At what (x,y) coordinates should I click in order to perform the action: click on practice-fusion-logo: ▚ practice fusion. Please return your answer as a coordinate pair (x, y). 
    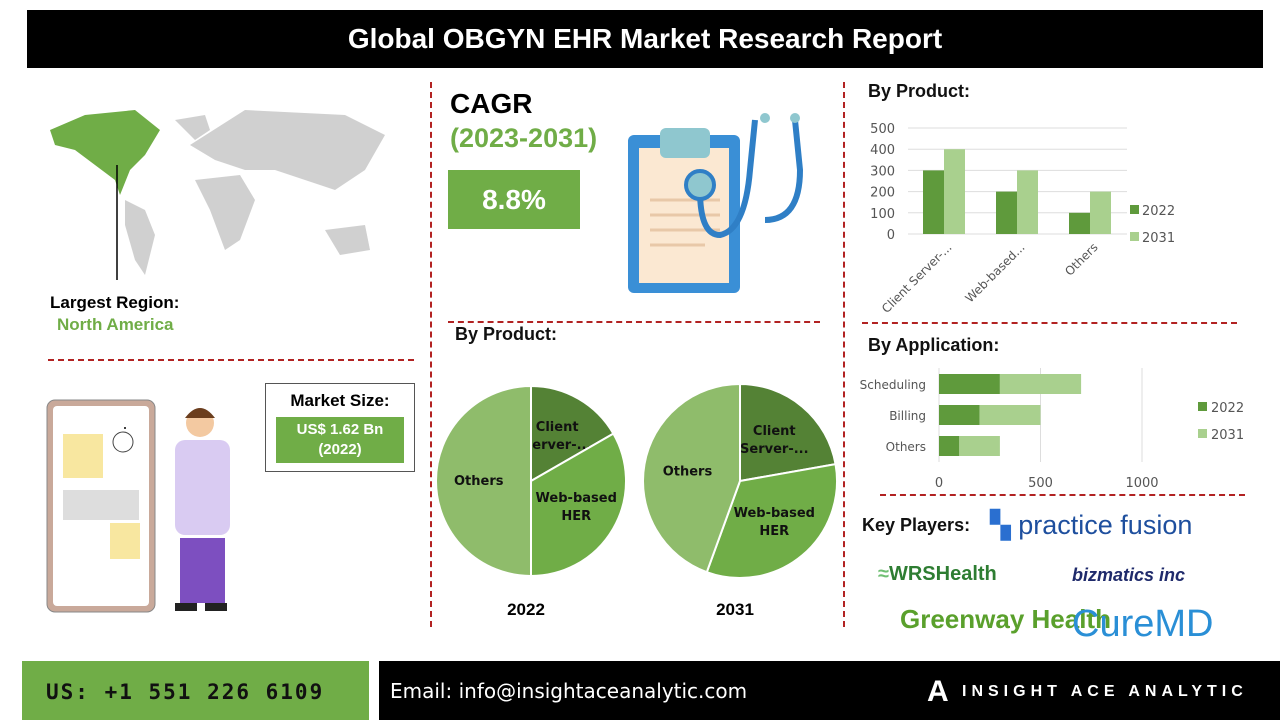
    Looking at the image, I should click on (1091, 525).